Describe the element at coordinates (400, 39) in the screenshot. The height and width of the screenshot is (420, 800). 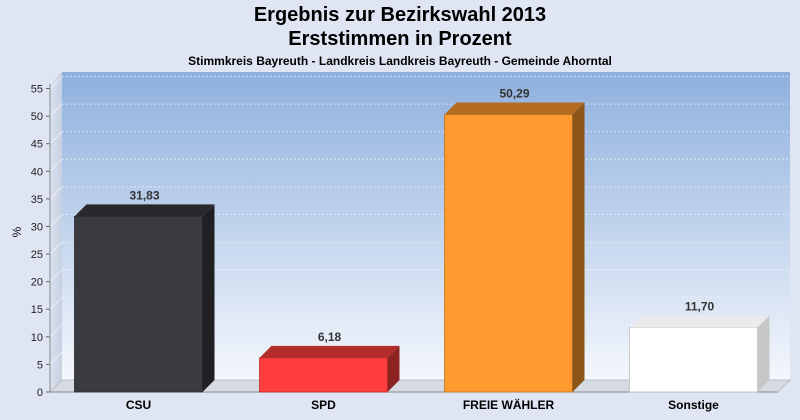
I see `chart-subtitle: Erststimmen in Prozent` at that location.